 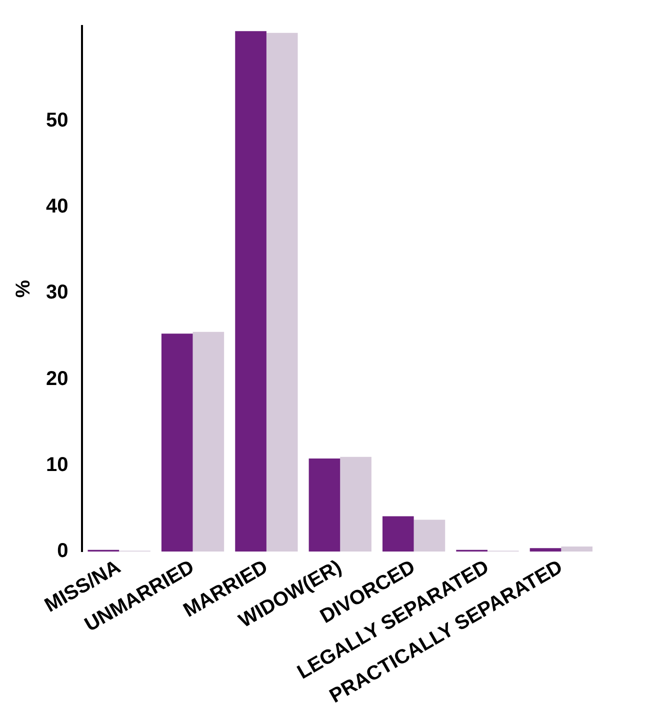 What do you see at coordinates (57, 120) in the screenshot?
I see `y-tick-label: 50` at bounding box center [57, 120].